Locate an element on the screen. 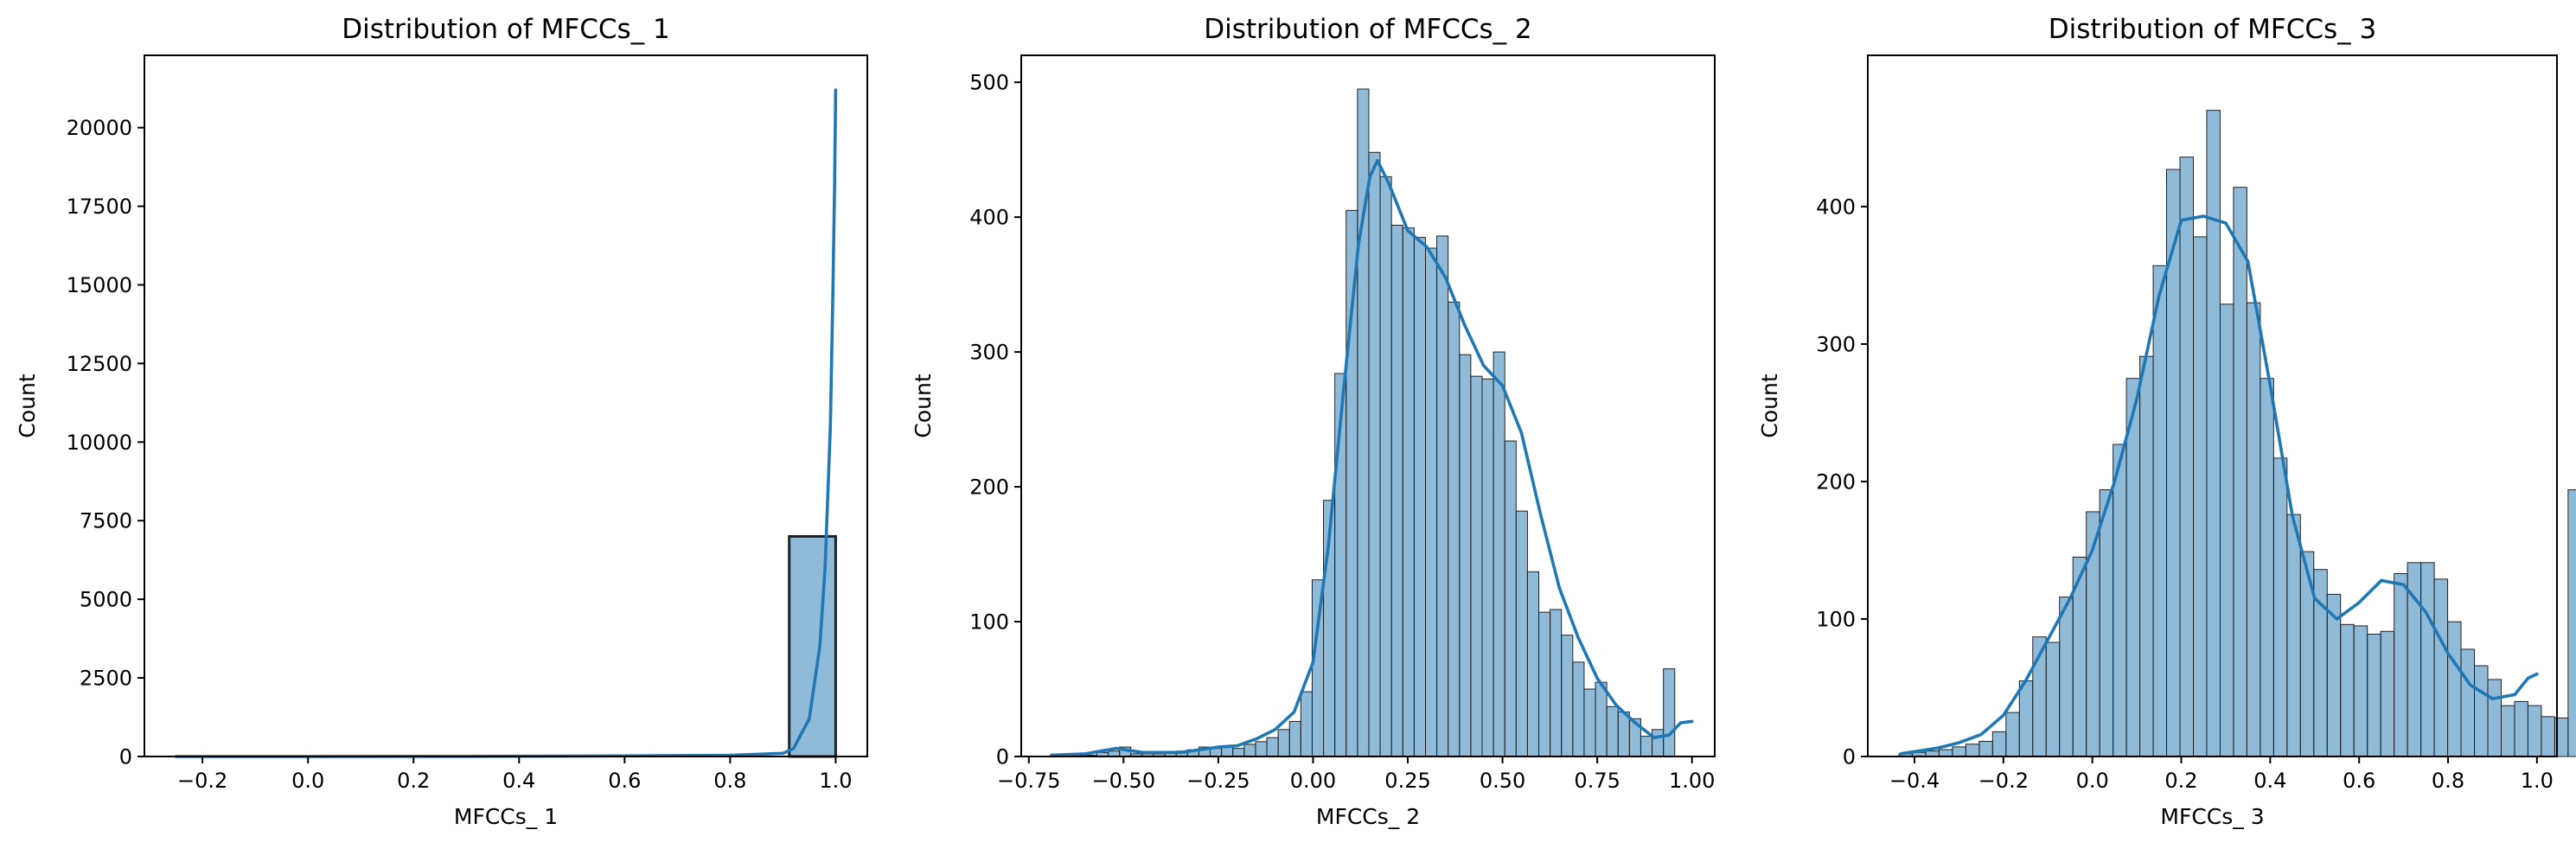 The image size is (2576, 849). chart-title: Distribution of MFCCs_ 1 is located at coordinates (506, 29).